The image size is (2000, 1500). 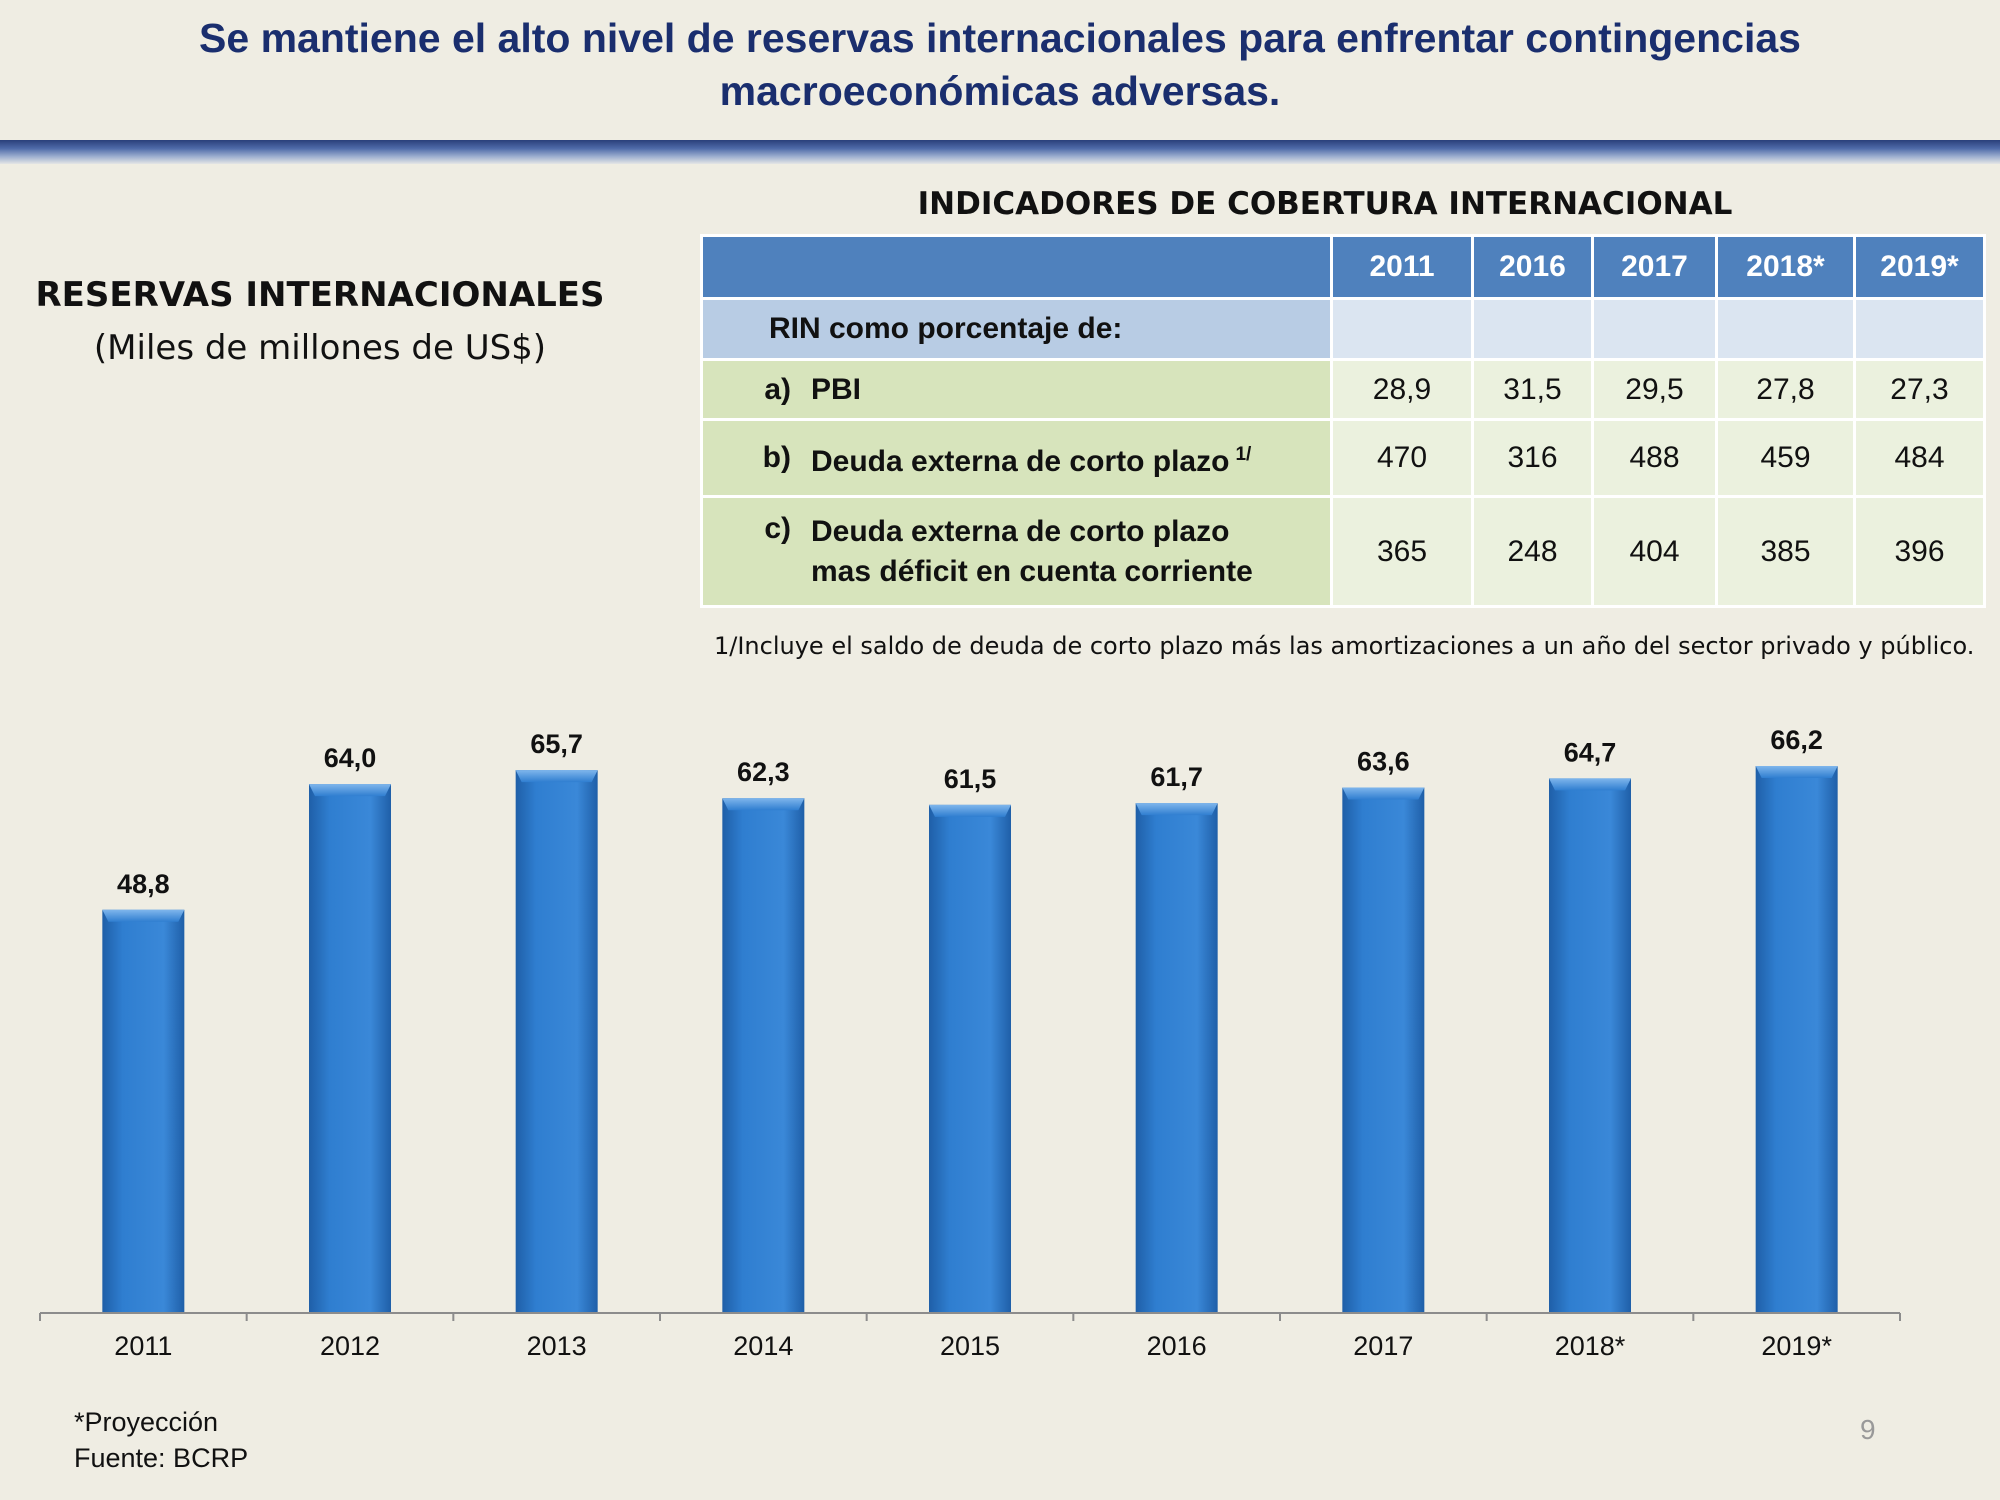 I want to click on table-cell: 459, so click(x=1785, y=458).